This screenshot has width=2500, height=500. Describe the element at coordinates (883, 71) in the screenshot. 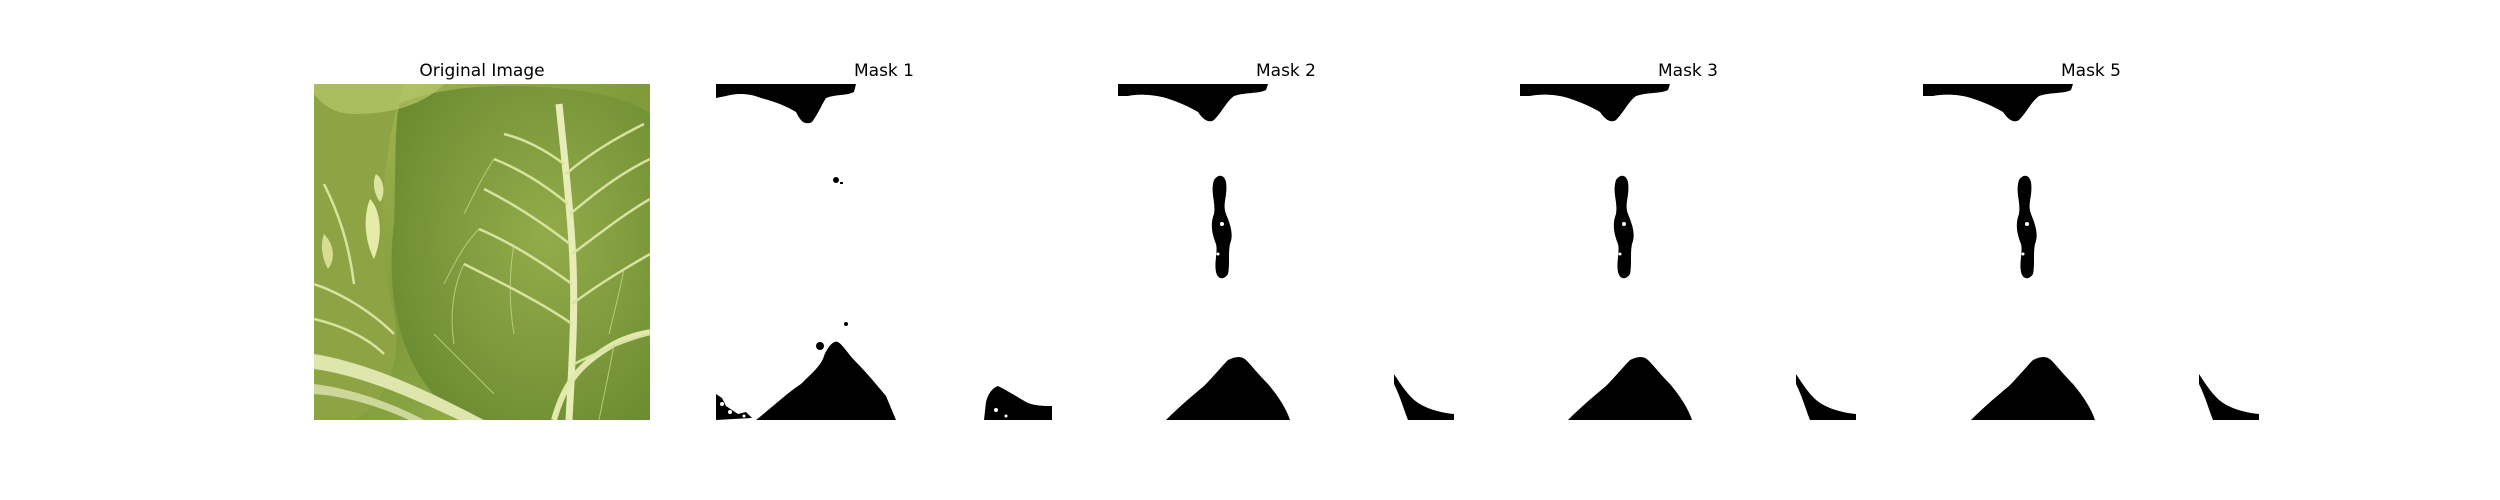

I see `mask-1-title: Mask 1` at that location.